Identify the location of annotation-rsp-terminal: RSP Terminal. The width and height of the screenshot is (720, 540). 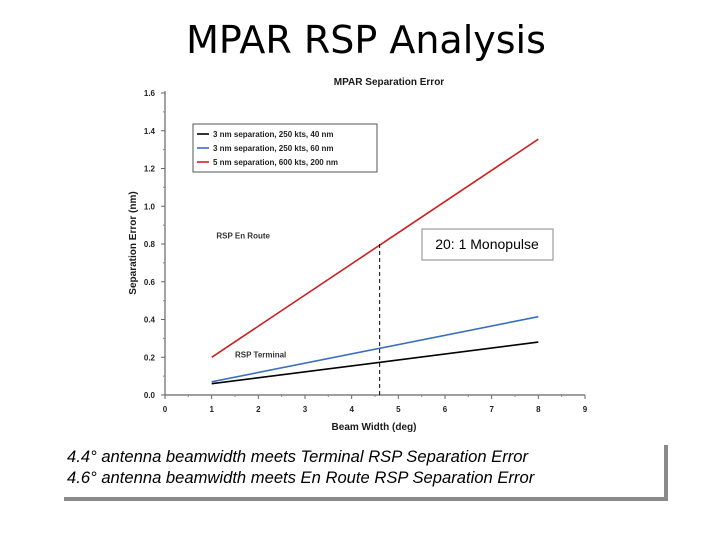
(260, 354).